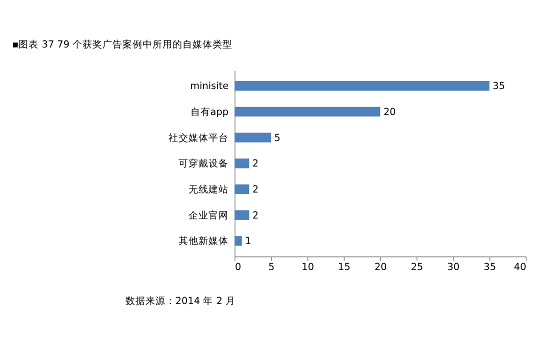  I want to click on y-tick-label: 其他新媒体, so click(203, 241).